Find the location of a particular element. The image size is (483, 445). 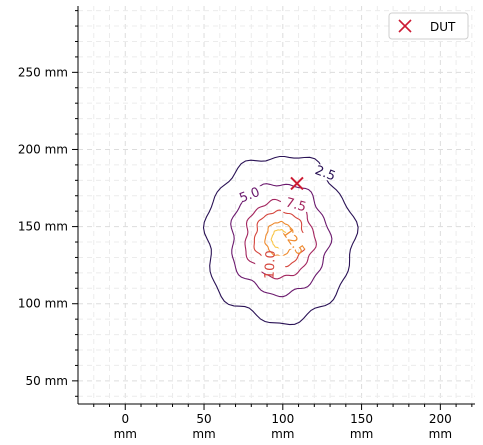

x-tick-label: 200 is located at coordinates (440, 419).